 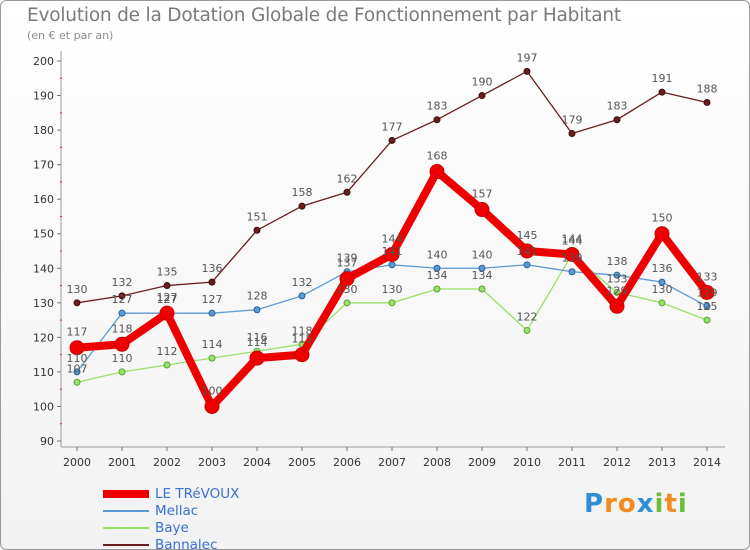 I want to click on data-label: 115, so click(x=302, y=339).